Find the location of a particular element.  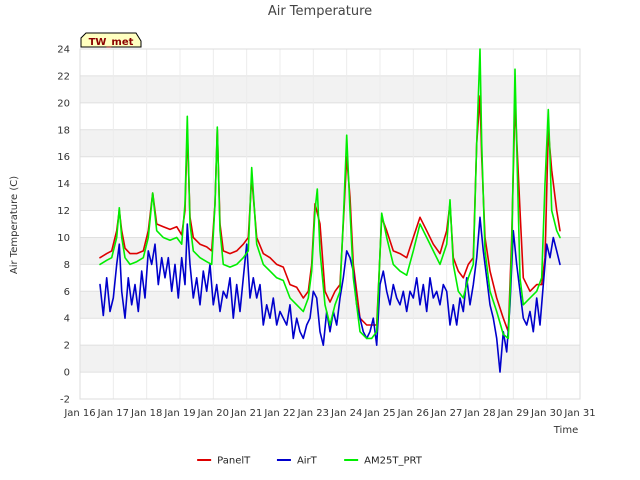

y-tick-label: -2 is located at coordinates (65, 400).